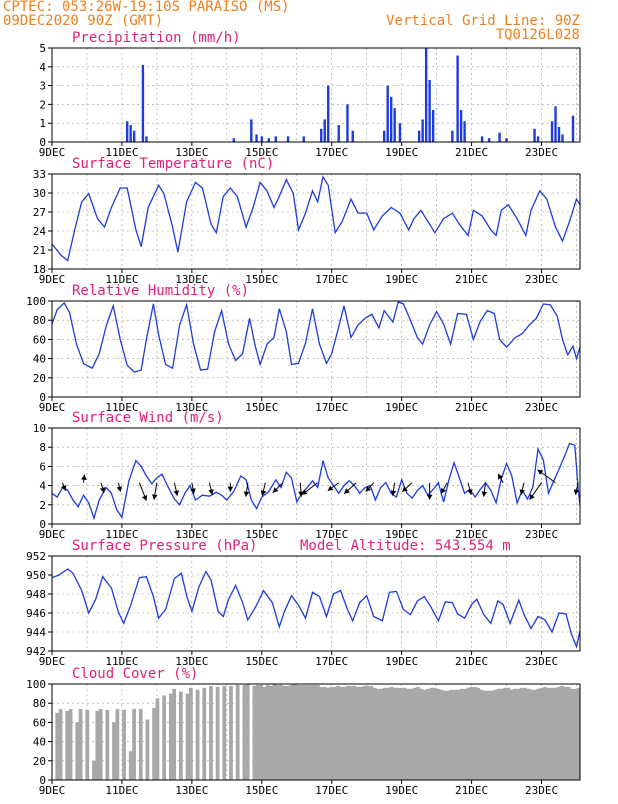  Describe the element at coordinates (401, 279) in the screenshot. I see `temperature-xtick-label: 19DEC` at that location.